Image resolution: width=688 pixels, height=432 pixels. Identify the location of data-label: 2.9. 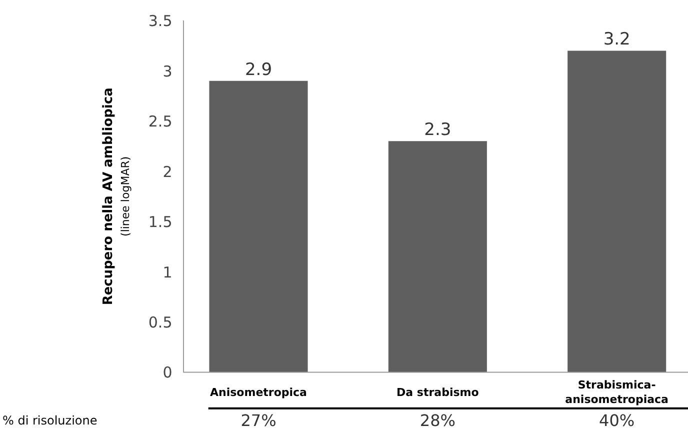
(258, 70).